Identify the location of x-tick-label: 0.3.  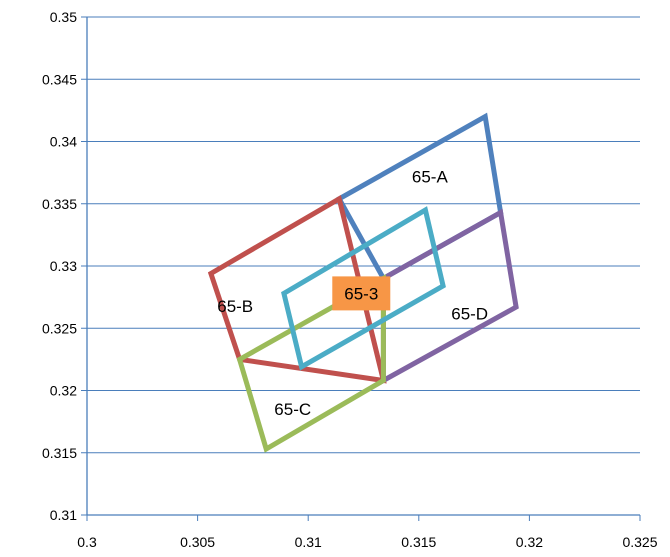
(87, 542).